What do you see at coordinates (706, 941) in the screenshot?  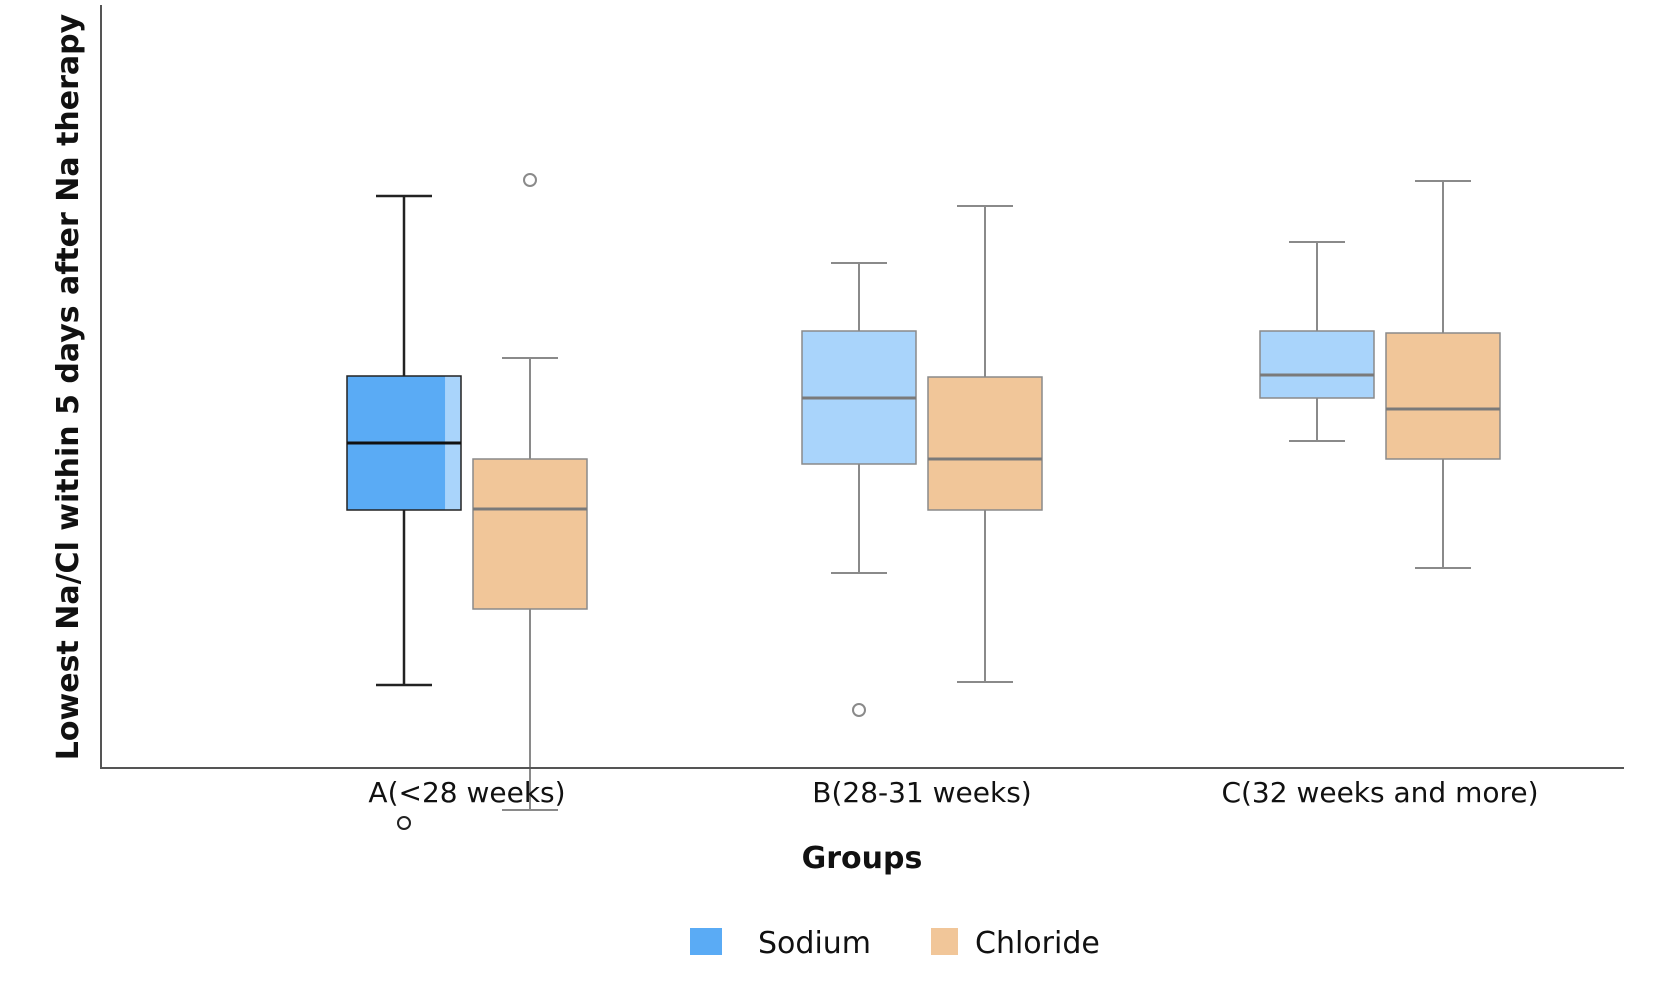 I see `legend-swatch-sodium` at bounding box center [706, 941].